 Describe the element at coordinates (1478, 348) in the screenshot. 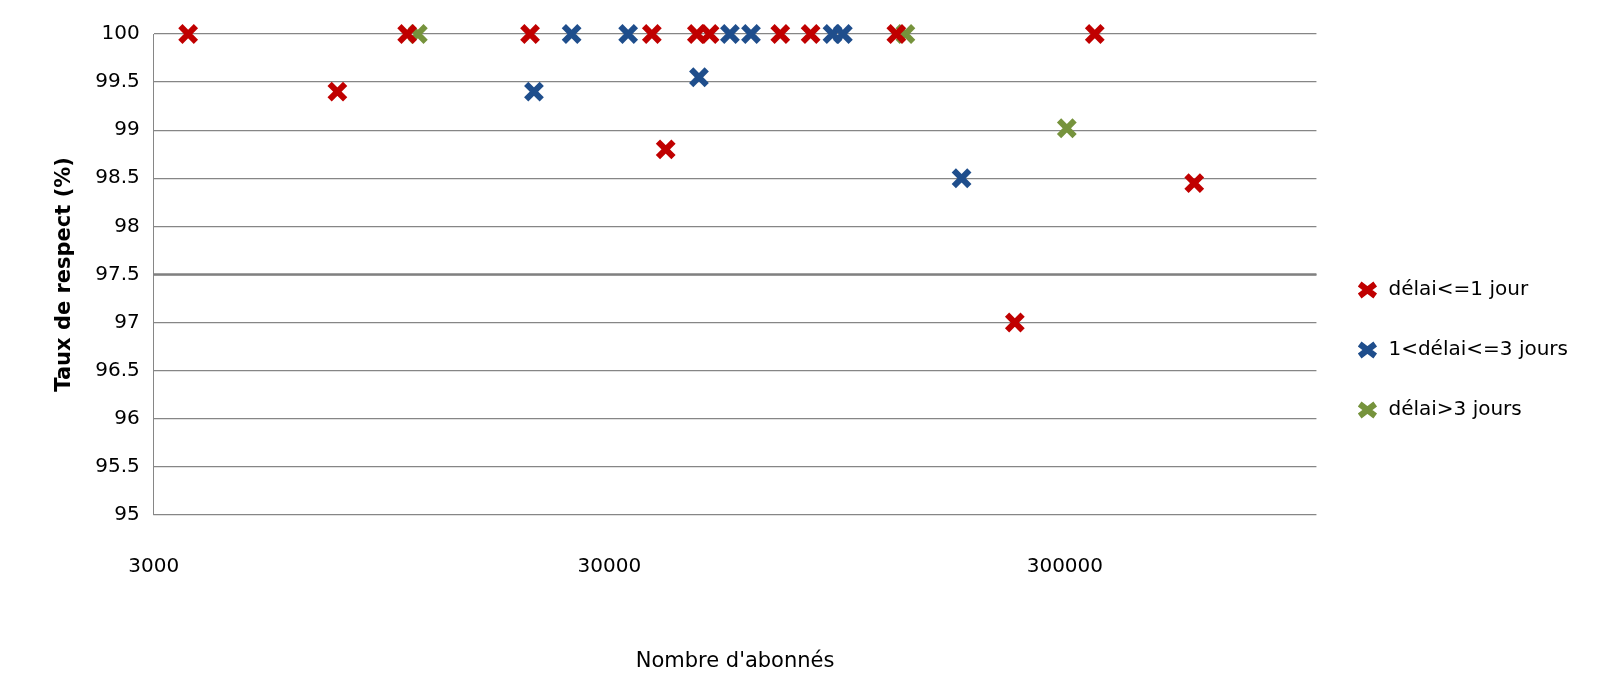

I see `legend-label: 1<délai<=3 jours` at that location.